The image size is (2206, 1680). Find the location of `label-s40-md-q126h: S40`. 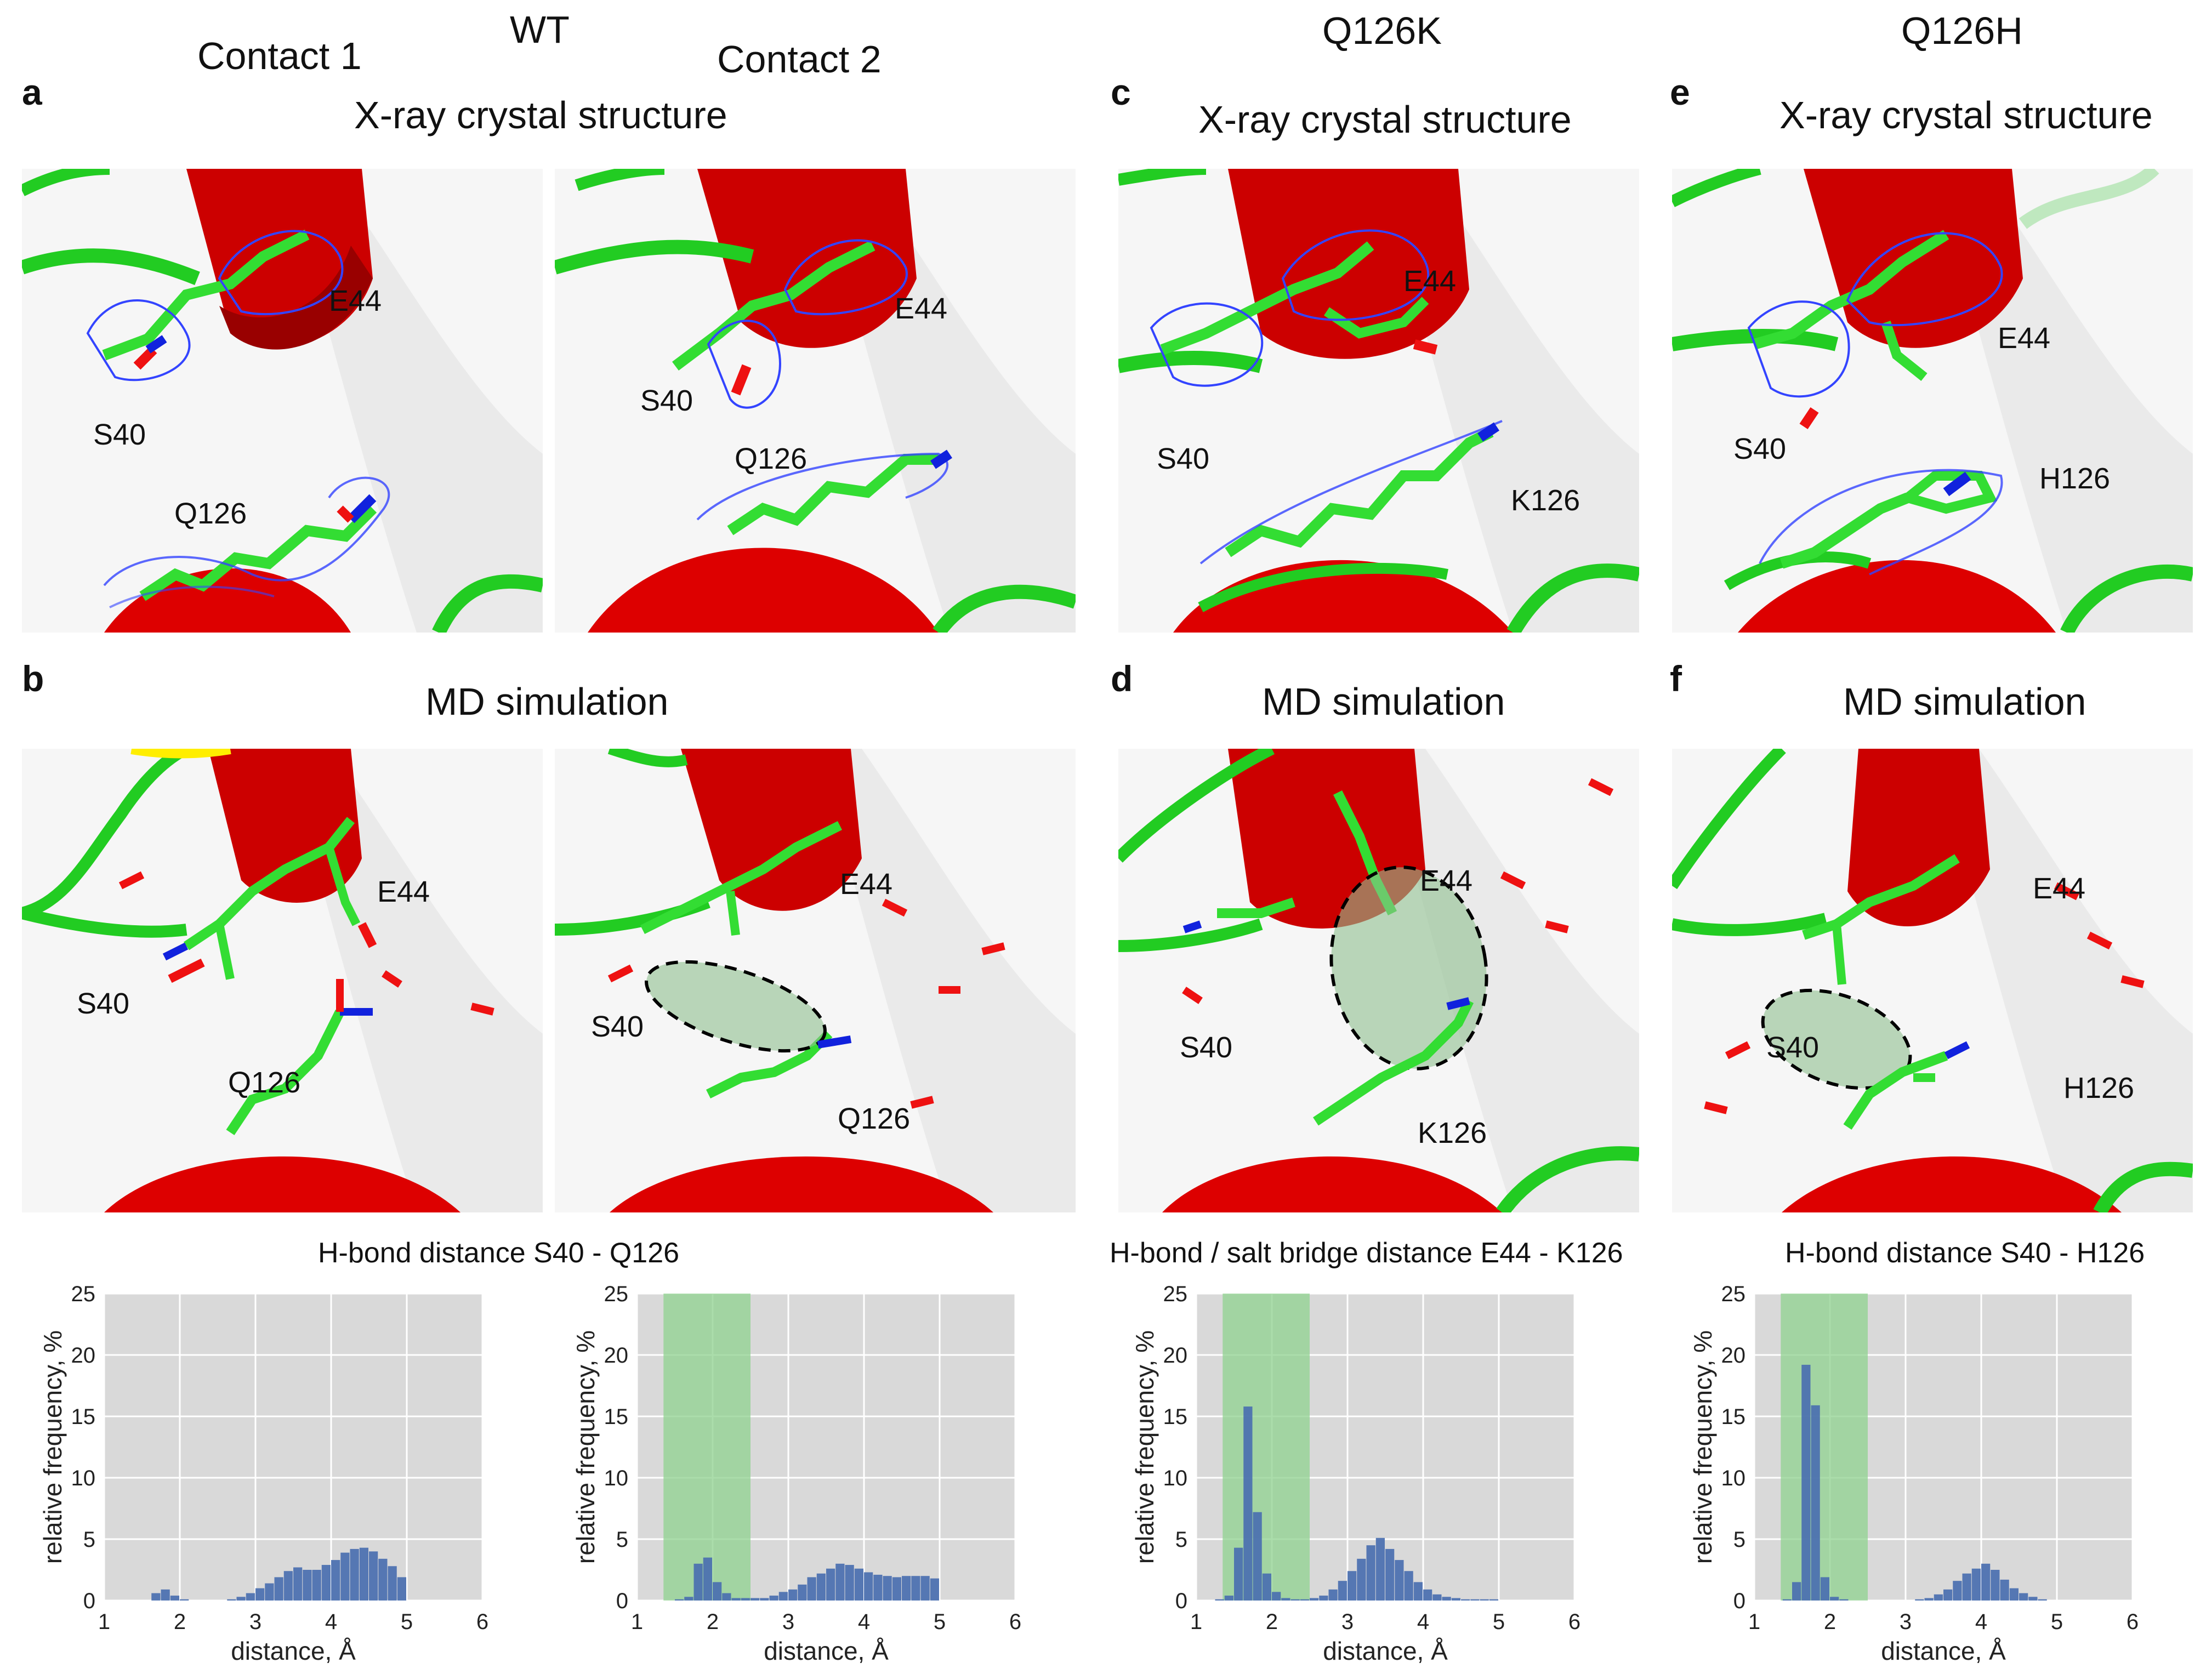

label-s40-md-q126h: S40 is located at coordinates (1793, 1047).